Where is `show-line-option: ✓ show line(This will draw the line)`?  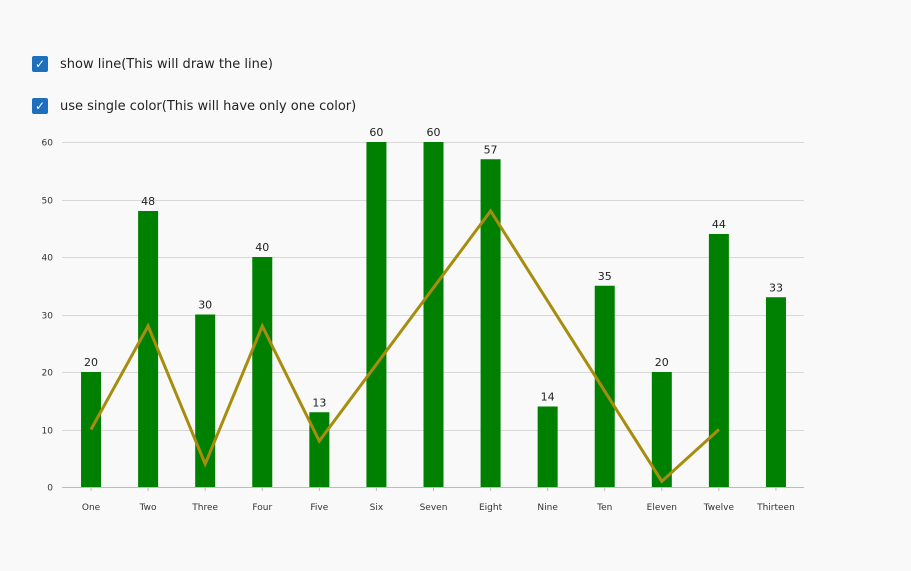 show-line-option: ✓ show line(This will draw the line) is located at coordinates (152, 64).